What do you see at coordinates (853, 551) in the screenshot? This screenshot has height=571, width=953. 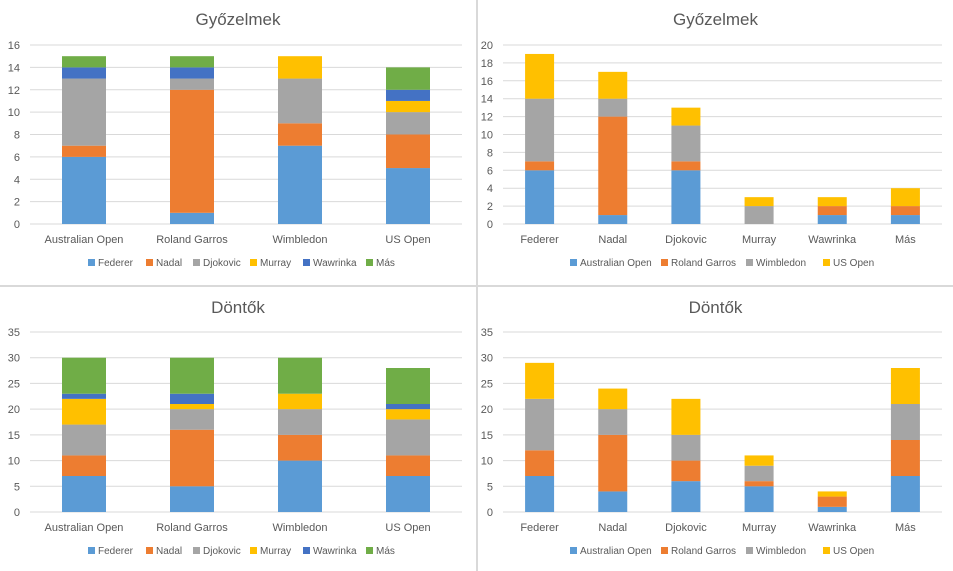 I see `legend-label: US Open` at bounding box center [853, 551].